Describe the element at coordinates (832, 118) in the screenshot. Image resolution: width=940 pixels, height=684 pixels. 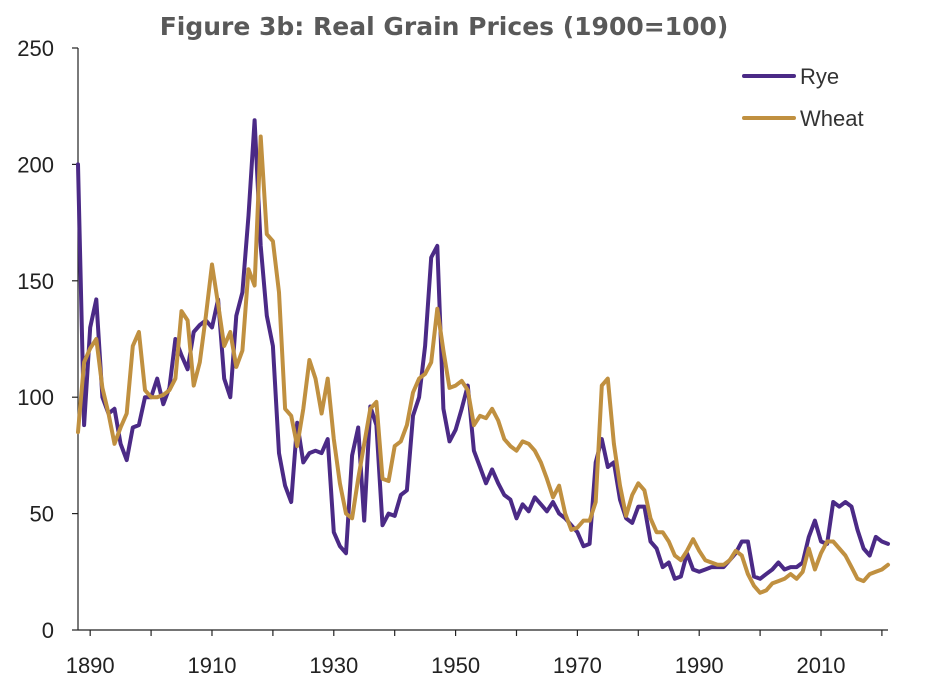
I see `legend-label-wheat: Wheat` at that location.